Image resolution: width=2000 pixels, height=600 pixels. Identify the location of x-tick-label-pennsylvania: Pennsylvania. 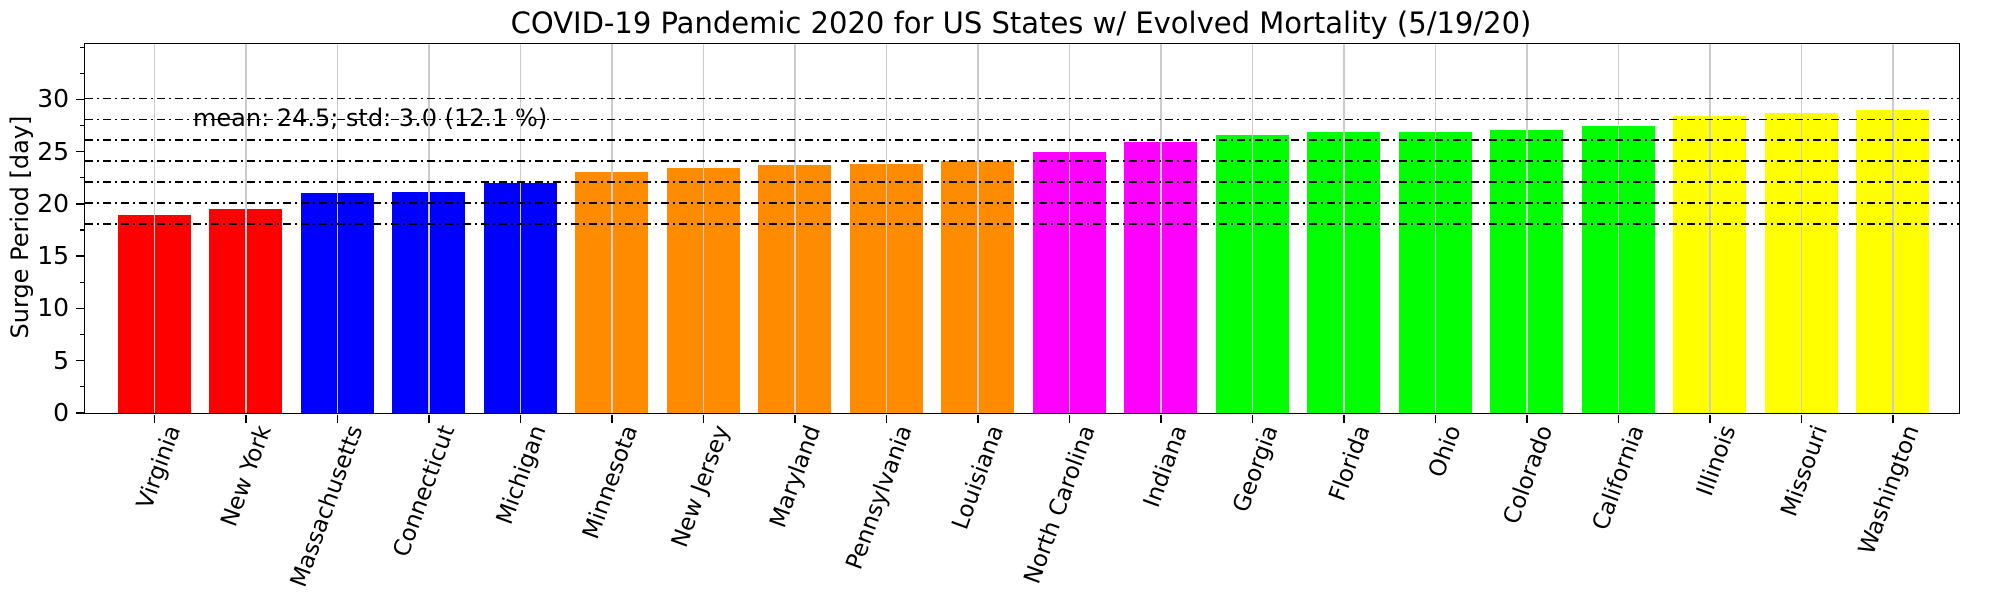
(879, 497).